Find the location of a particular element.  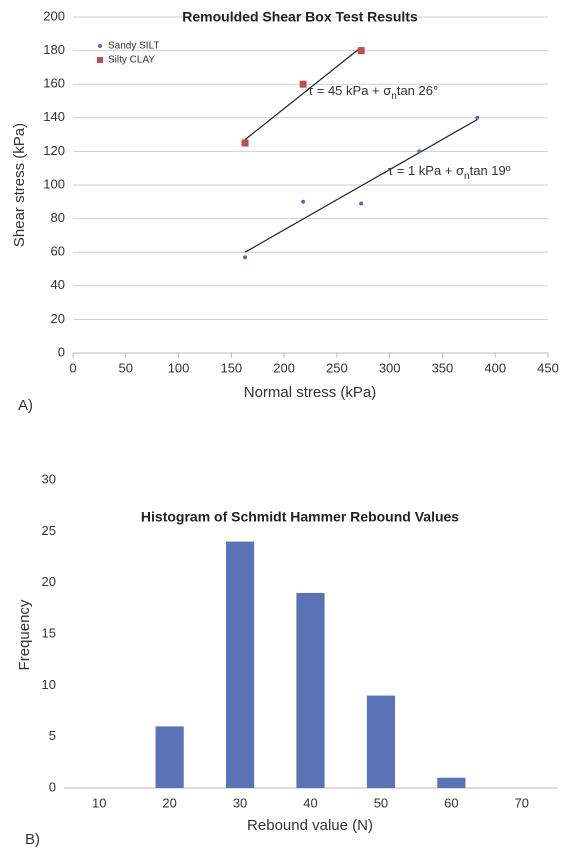

x-tick-label: 250 is located at coordinates (337, 367).